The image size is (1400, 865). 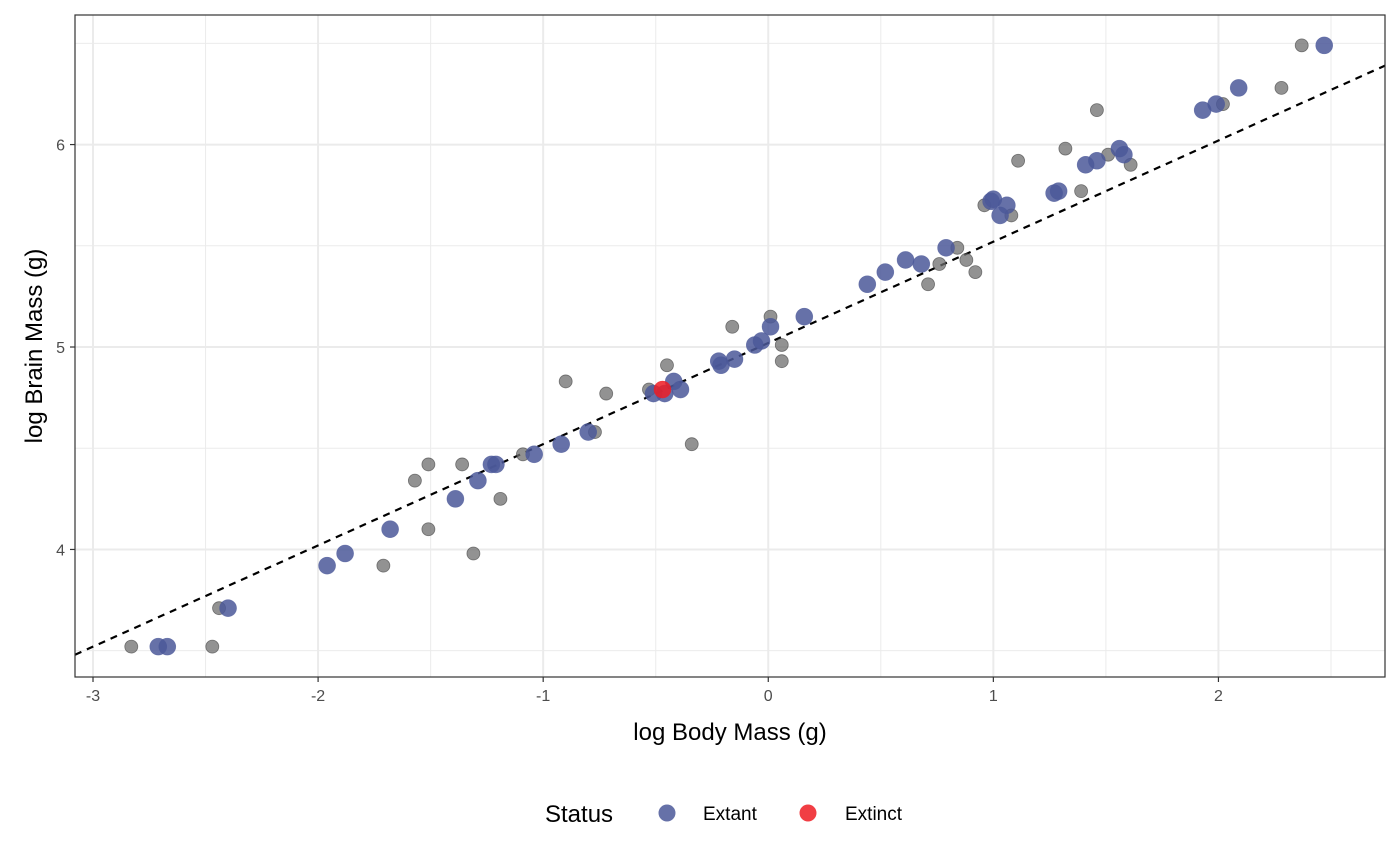 I want to click on legend-title: Status, so click(x=579, y=814).